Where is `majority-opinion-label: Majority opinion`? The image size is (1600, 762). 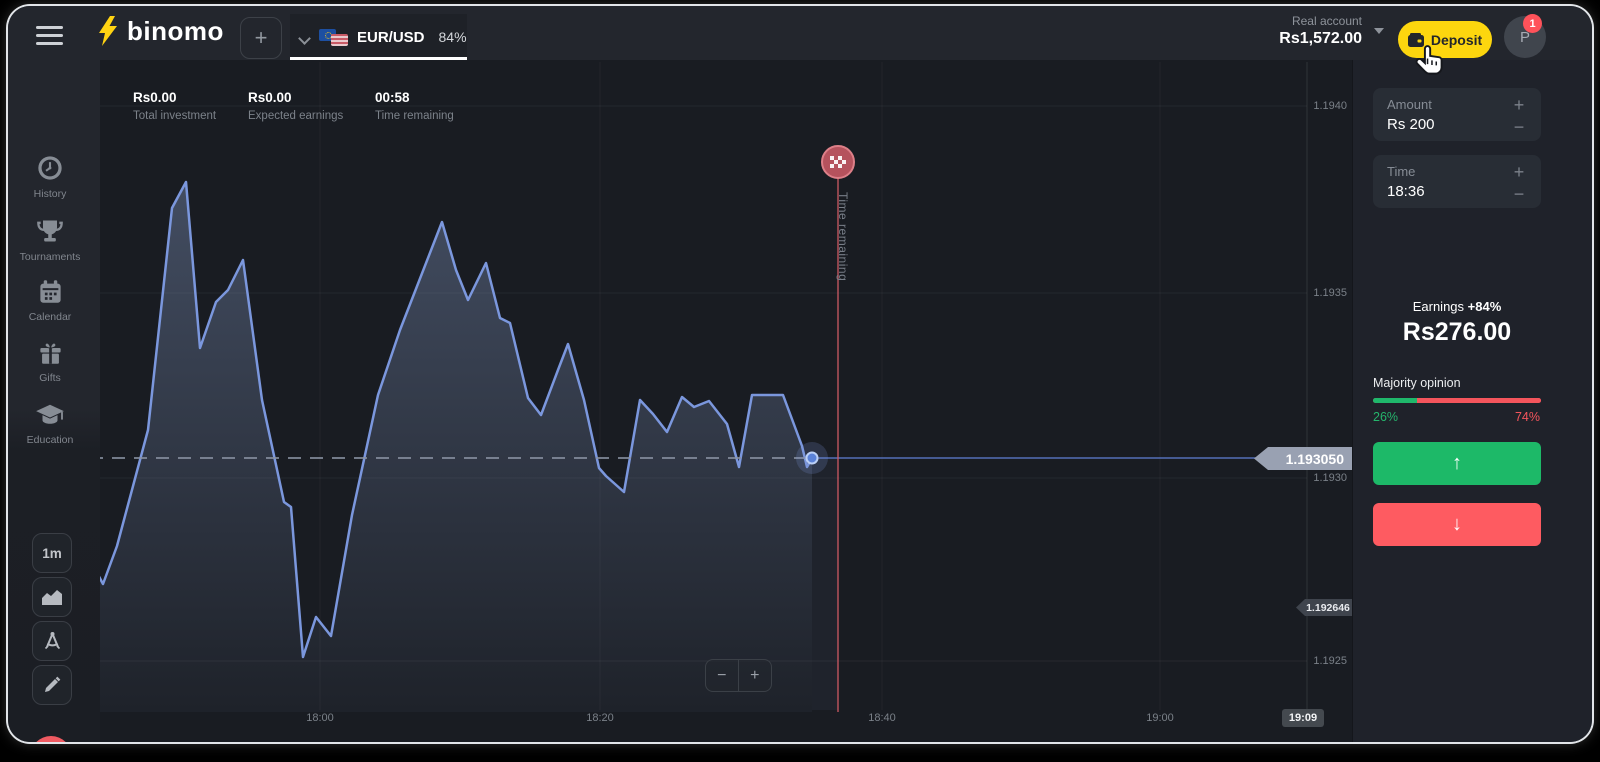 majority-opinion-label: Majority opinion is located at coordinates (1417, 383).